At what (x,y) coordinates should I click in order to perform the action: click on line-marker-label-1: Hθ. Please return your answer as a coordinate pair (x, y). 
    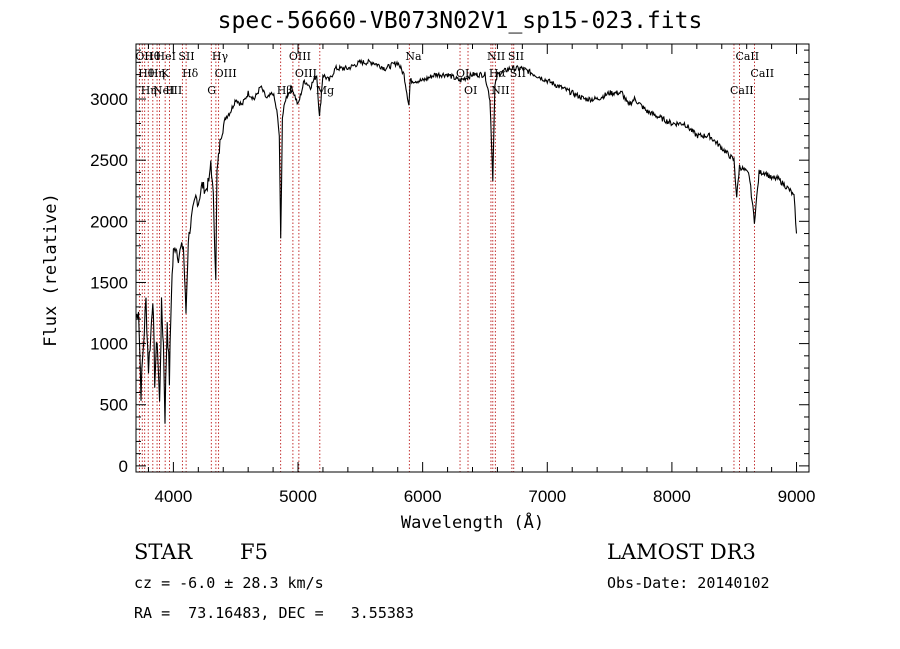
    Looking at the image, I should click on (146, 73).